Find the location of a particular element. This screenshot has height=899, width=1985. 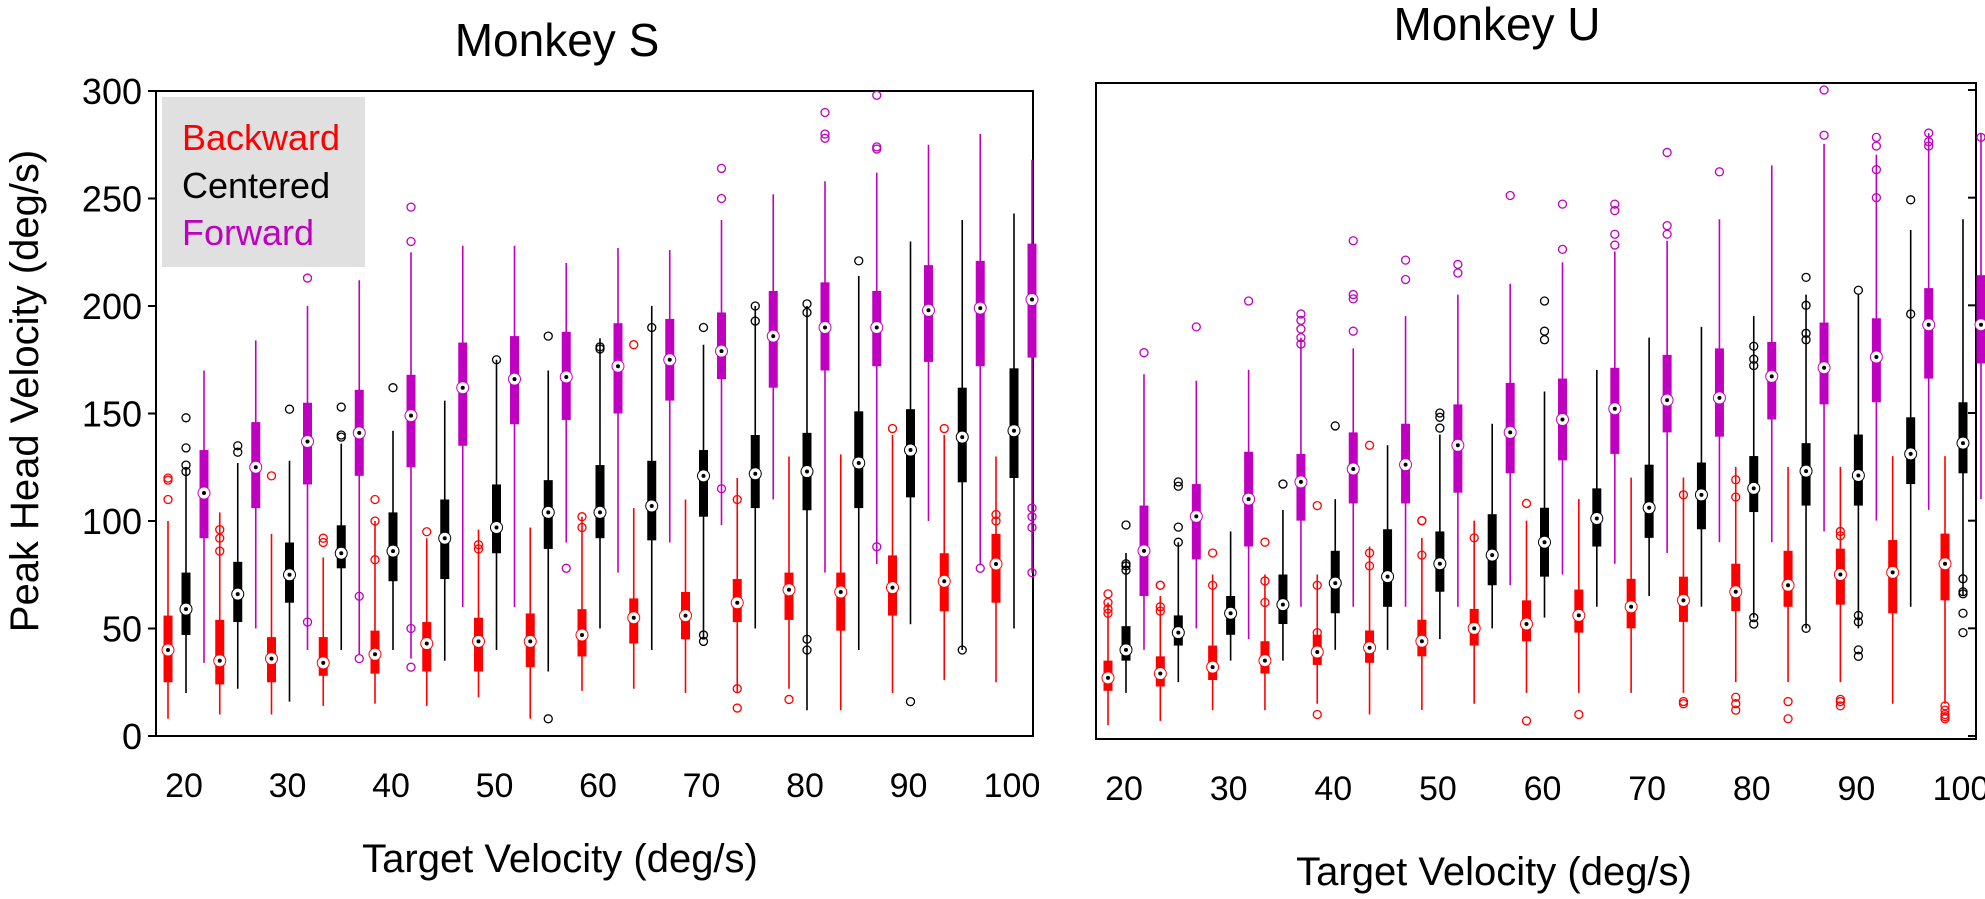

y-tick-label: 300 is located at coordinates (112, 91).